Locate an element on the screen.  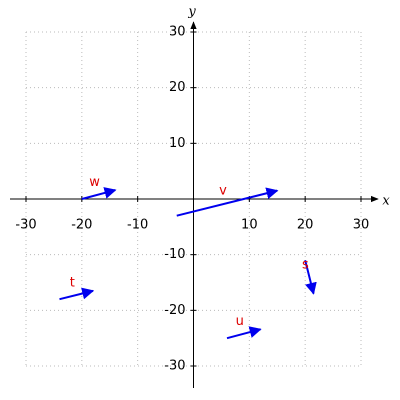
vector-label: u is located at coordinates (240, 321).